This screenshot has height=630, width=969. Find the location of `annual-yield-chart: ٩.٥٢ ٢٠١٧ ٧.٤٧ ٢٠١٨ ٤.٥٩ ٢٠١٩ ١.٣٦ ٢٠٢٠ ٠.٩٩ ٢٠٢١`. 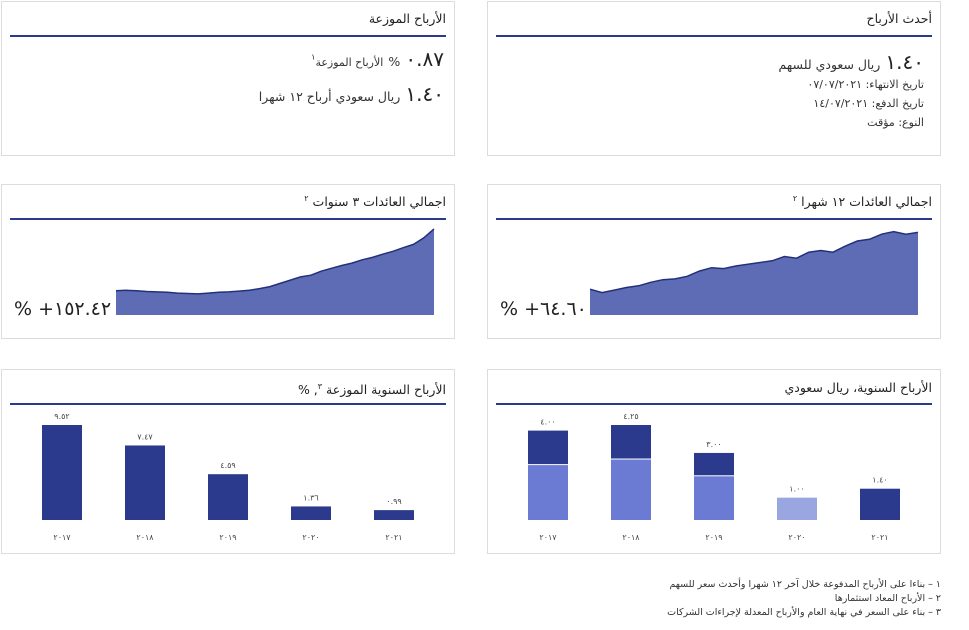

annual-yield-chart: ٩.٥٢ ٢٠١٧ ٧.٤٧ ٢٠١٨ ٤.٥٩ ٢٠١٩ ١.٣٦ ٢٠٢٠ ٠.٩٩ ٢٠٢١ is located at coordinates (228, 477).